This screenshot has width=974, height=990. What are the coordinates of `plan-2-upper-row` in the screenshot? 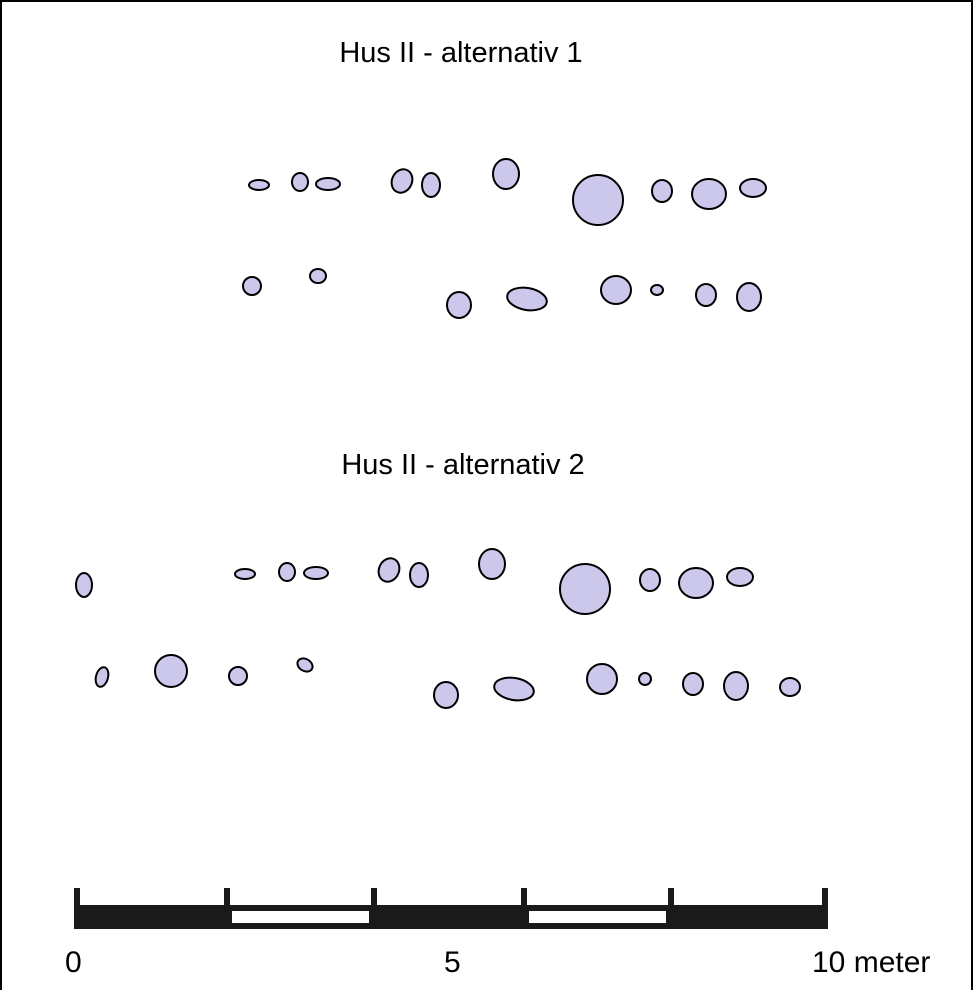 It's located at (414, 581).